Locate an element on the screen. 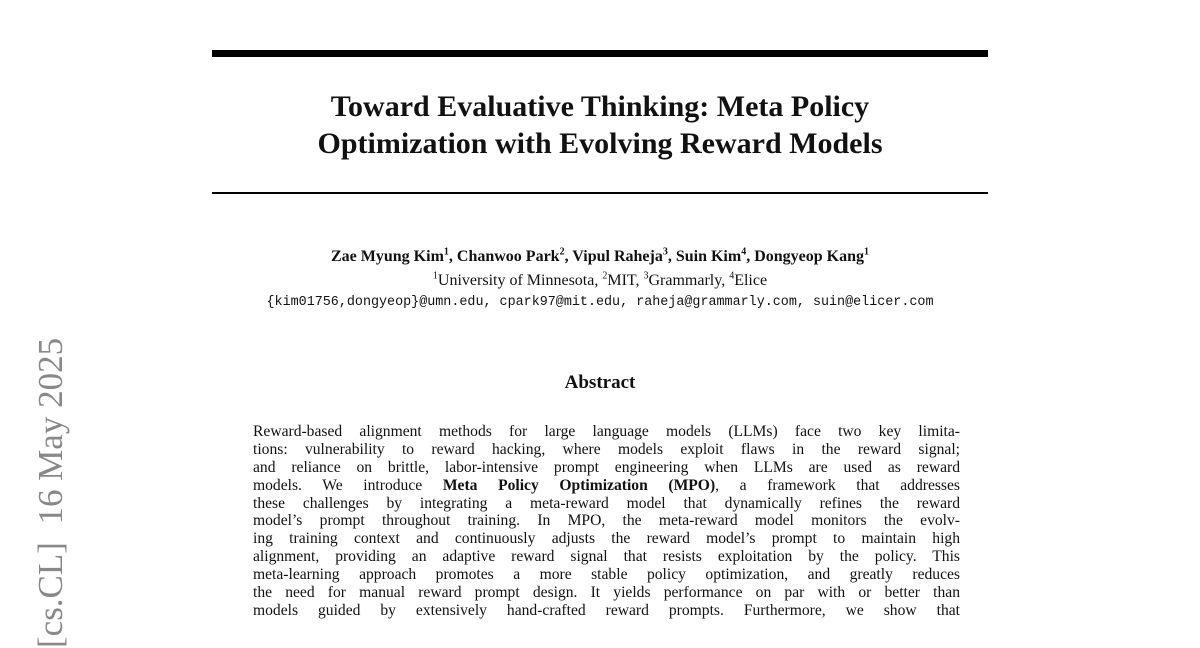 This screenshot has height=648, width=1200. author-affiliation-mark: 2 is located at coordinates (562, 252).